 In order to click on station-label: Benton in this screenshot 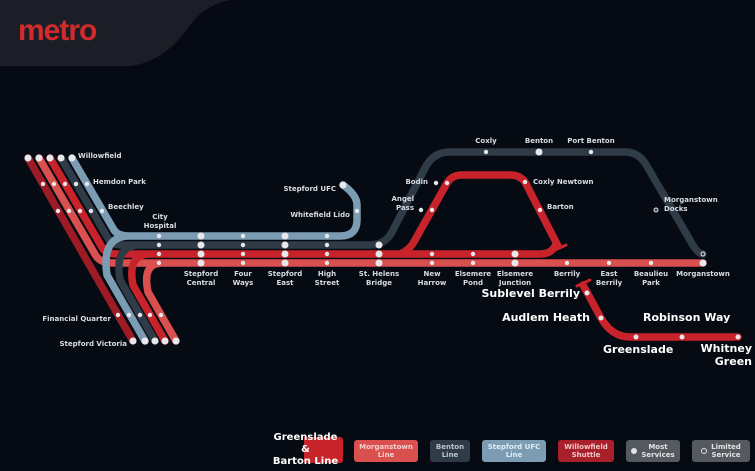, I will do `click(539, 141)`.